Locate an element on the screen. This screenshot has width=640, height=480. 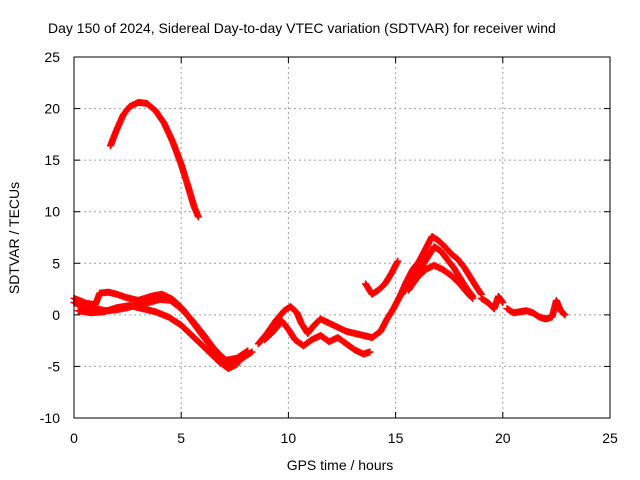
x-tick-label: 15 is located at coordinates (396, 438).